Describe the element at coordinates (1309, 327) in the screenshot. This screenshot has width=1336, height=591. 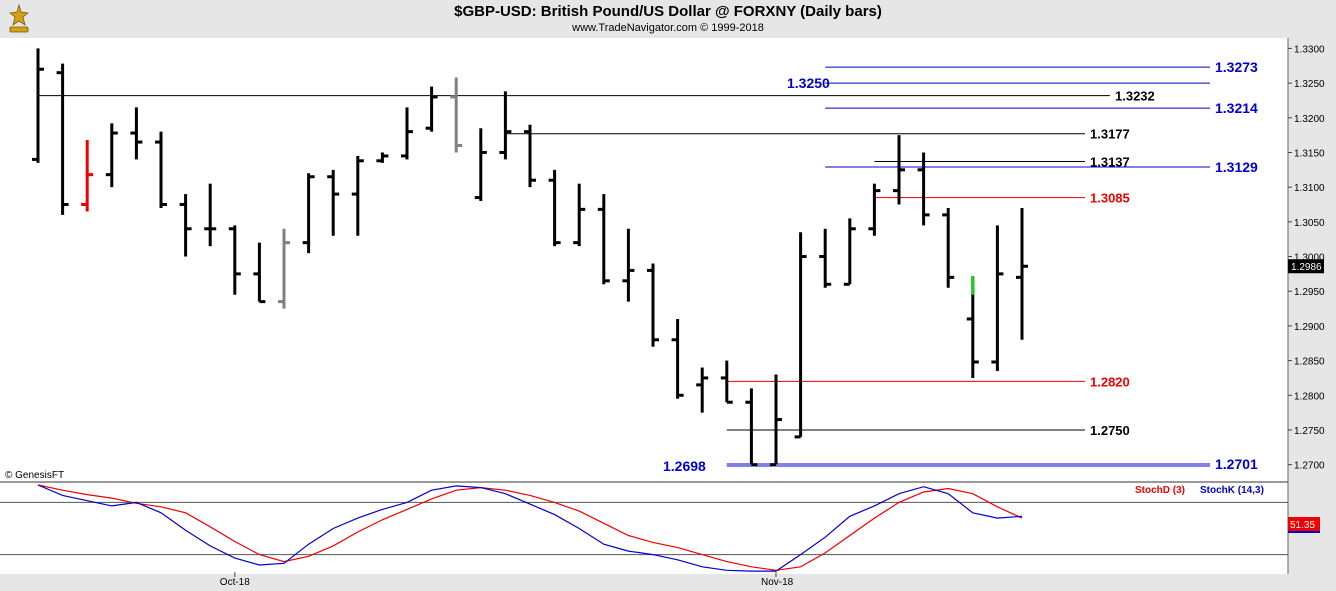
I see `y-tick-label: 1.2900` at that location.